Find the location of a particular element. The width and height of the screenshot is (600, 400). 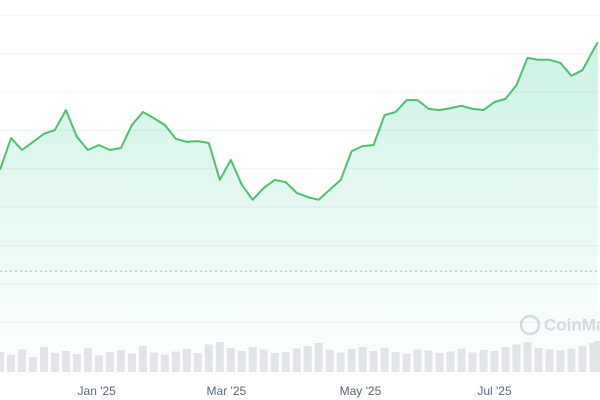

x-tick-label: May '25 is located at coordinates (361, 391).